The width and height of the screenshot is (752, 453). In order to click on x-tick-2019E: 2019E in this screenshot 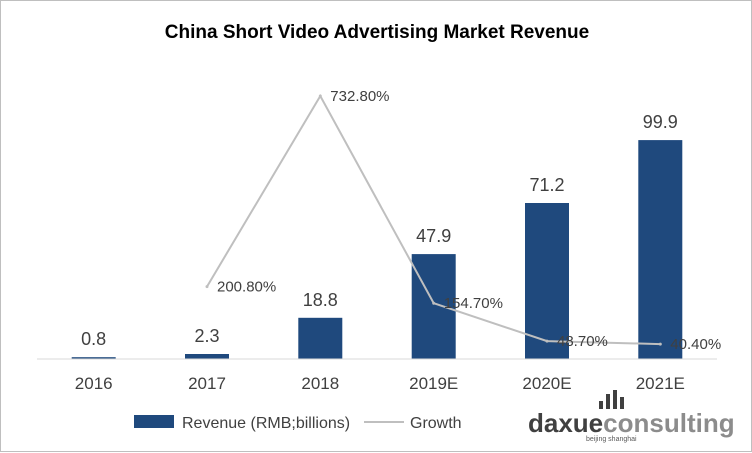, I will do `click(433, 383)`.